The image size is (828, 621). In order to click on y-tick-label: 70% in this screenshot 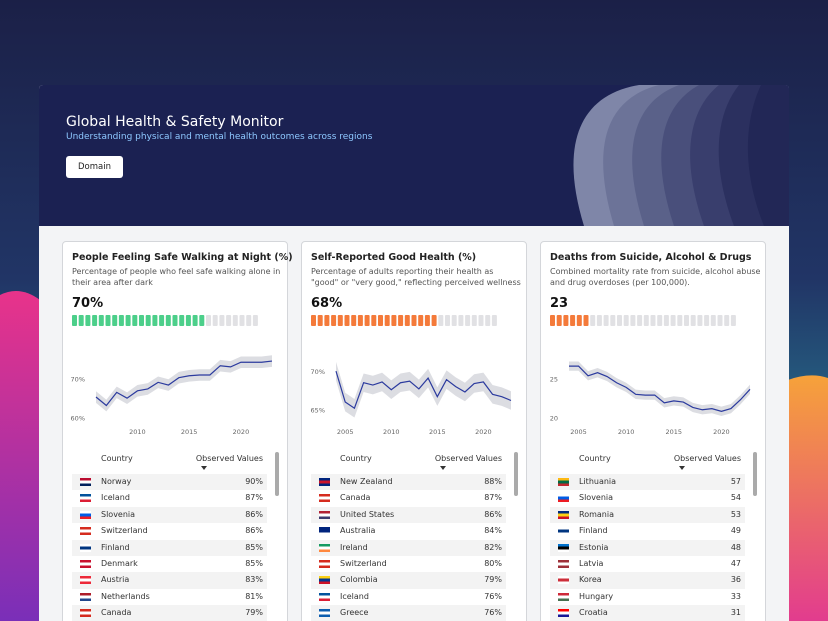, I will do `click(78, 380)`.